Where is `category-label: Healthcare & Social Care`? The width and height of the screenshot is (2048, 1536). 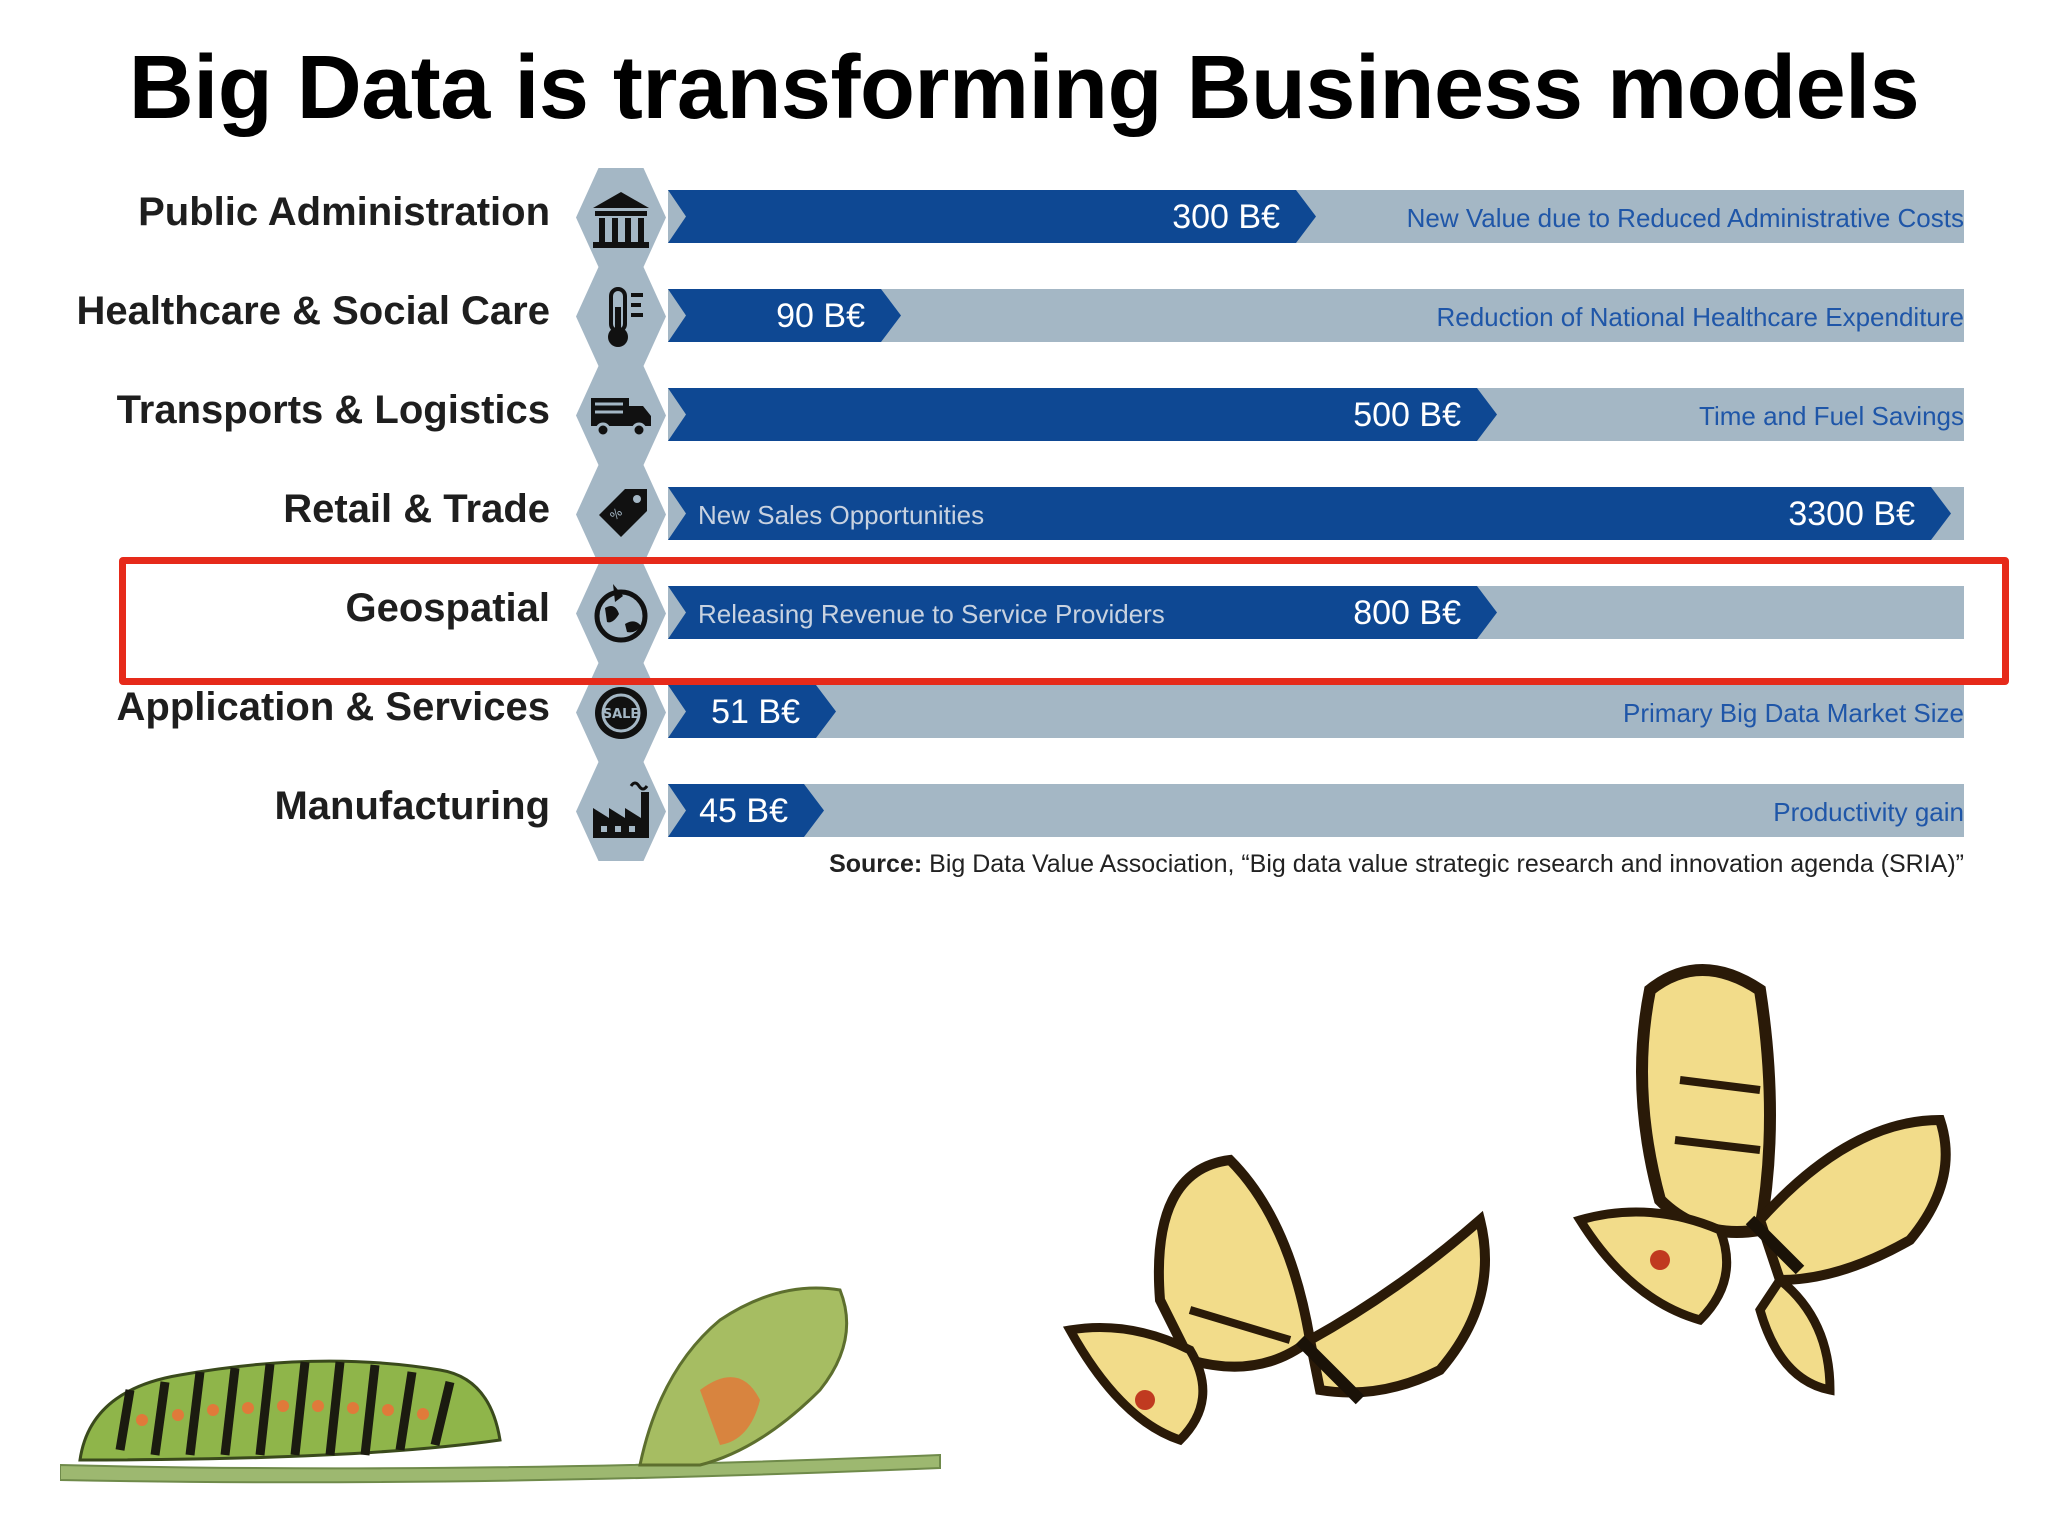
category-label: Healthcare & Social Care is located at coordinates (313, 311).